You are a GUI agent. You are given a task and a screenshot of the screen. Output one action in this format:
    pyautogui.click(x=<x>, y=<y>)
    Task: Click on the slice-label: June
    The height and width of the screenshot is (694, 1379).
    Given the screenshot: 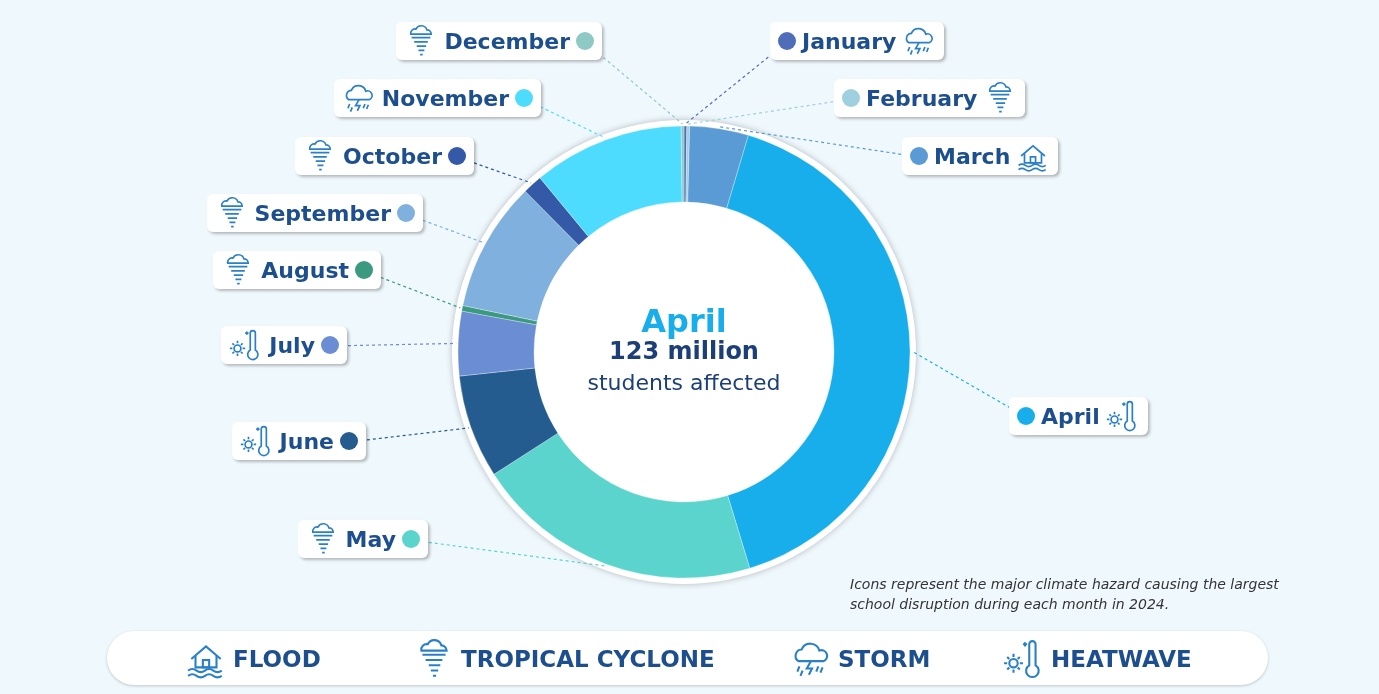 What is the action you would take?
    pyautogui.click(x=306, y=441)
    